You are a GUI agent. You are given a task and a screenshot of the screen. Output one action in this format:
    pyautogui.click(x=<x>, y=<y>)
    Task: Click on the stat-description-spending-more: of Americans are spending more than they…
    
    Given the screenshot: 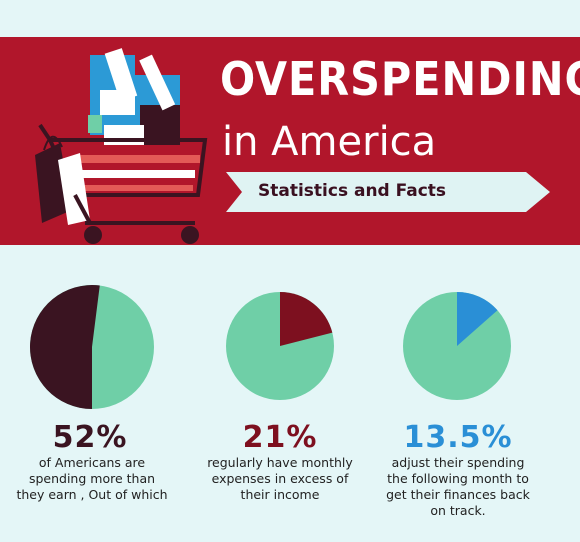 What is the action you would take?
    pyautogui.click(x=93, y=479)
    